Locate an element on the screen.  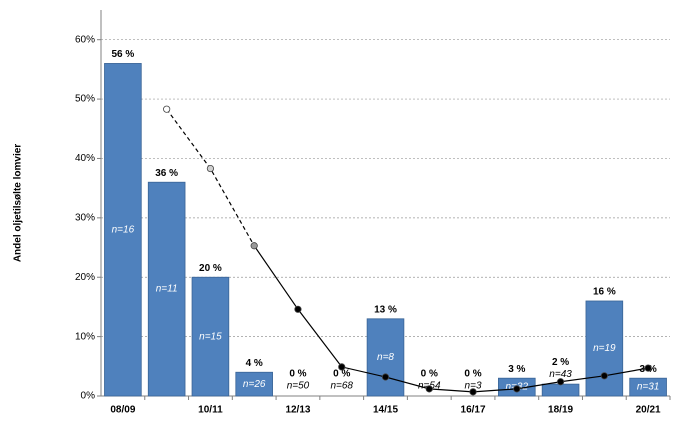
n-label: n=11 is located at coordinates (167, 289).